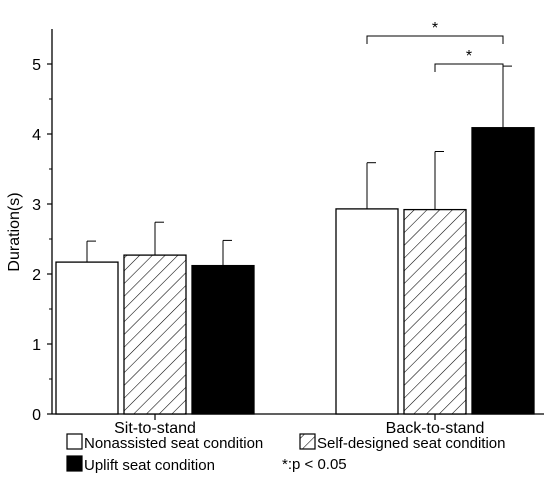  Describe the element at coordinates (36, 65) in the screenshot. I see `y-tick-label: 5` at that location.